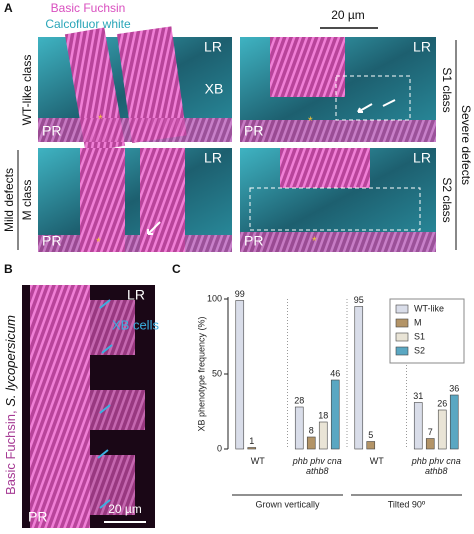 This screenshot has height=534, width=474. What do you see at coordinates (407, 504) in the screenshot?
I see `group-label: Tilted 90º` at bounding box center [407, 504].